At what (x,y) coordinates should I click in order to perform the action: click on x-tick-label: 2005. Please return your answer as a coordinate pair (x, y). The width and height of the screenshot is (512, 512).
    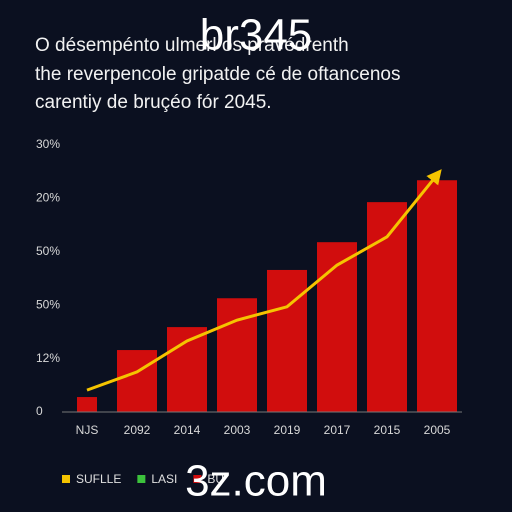
    Looking at the image, I should click on (437, 430).